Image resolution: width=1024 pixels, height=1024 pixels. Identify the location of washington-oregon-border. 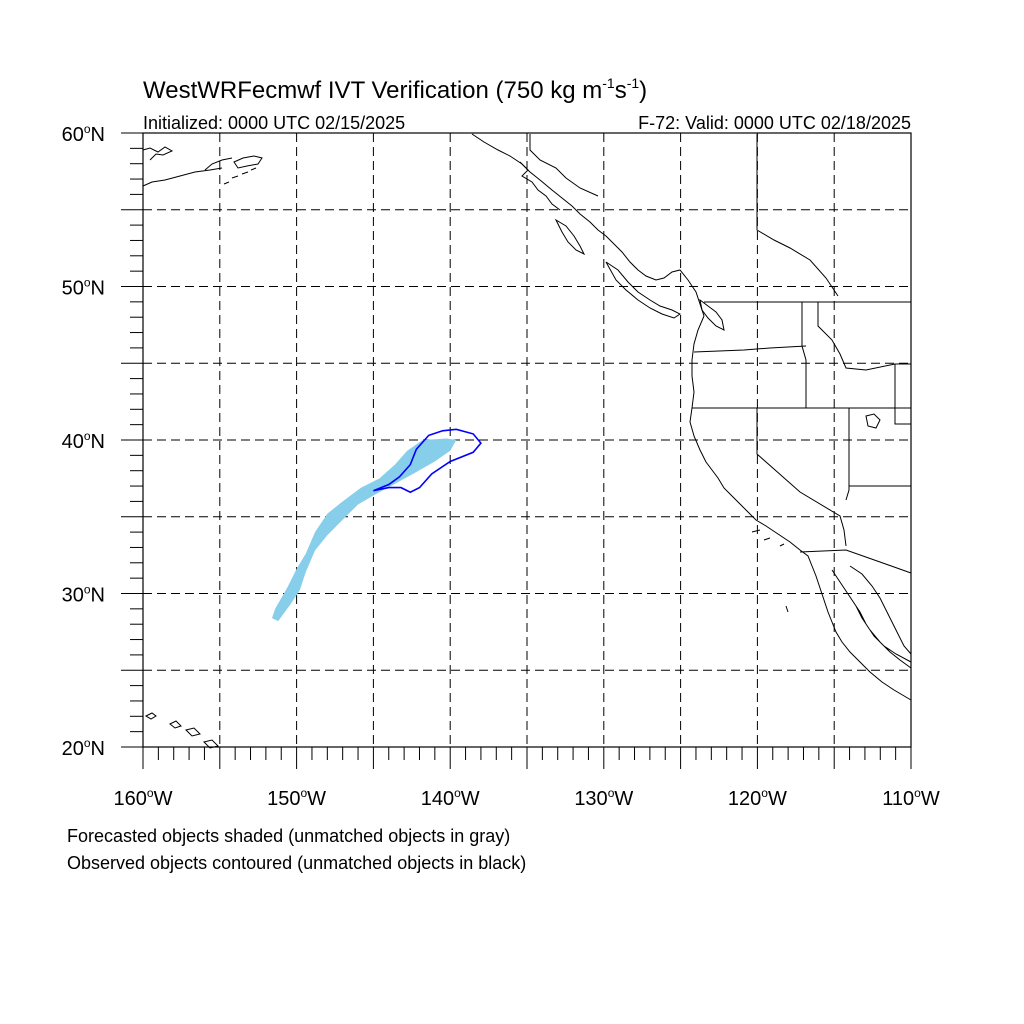
(750, 349).